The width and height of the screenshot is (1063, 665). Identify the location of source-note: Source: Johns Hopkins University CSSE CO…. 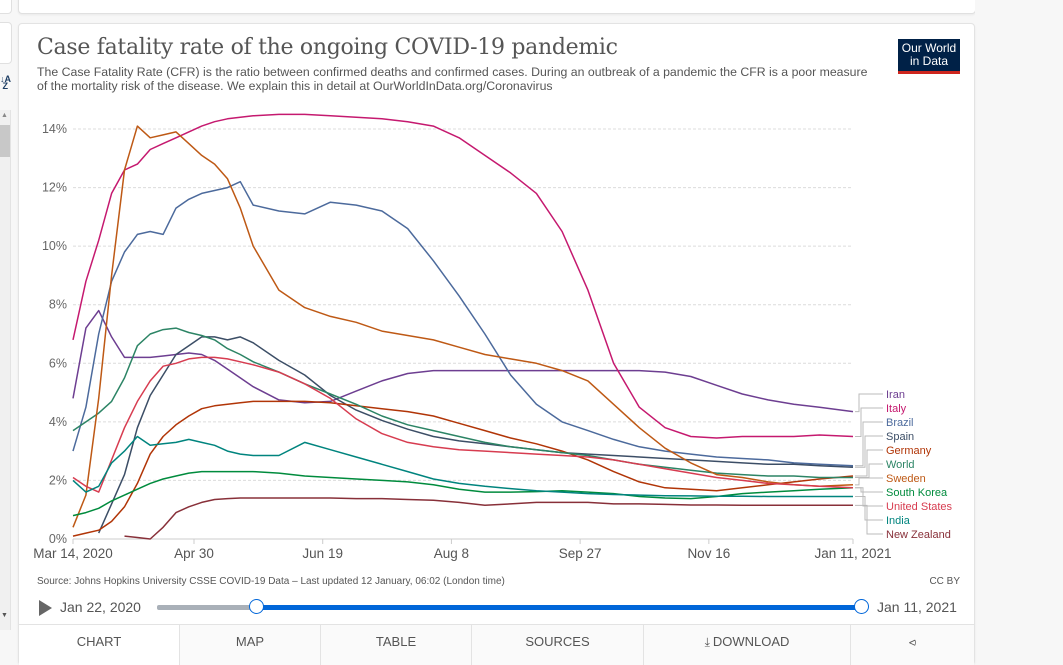
(271, 581).